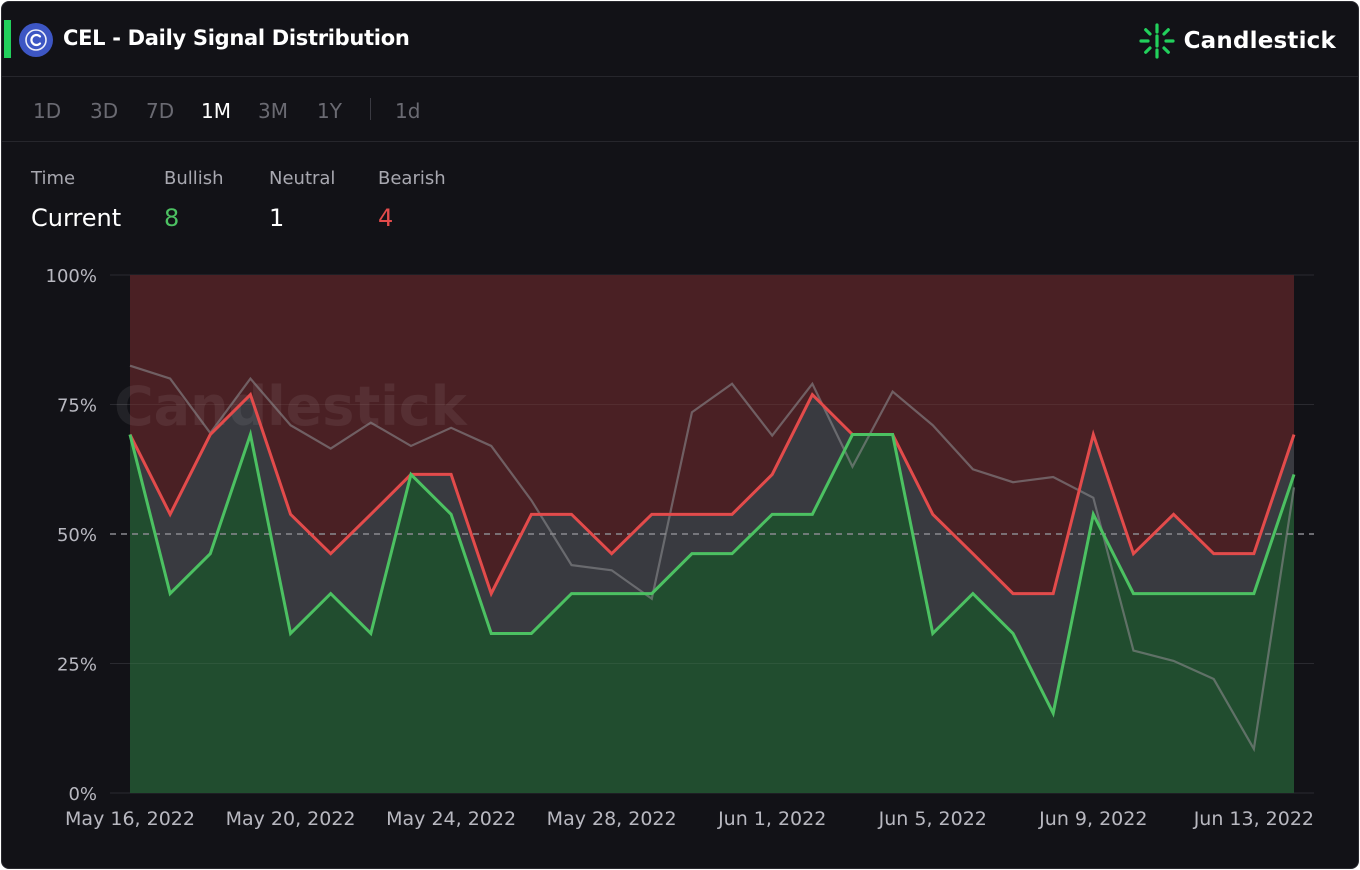  I want to click on x-tick-label: Jun 1, 2022, so click(771, 819).